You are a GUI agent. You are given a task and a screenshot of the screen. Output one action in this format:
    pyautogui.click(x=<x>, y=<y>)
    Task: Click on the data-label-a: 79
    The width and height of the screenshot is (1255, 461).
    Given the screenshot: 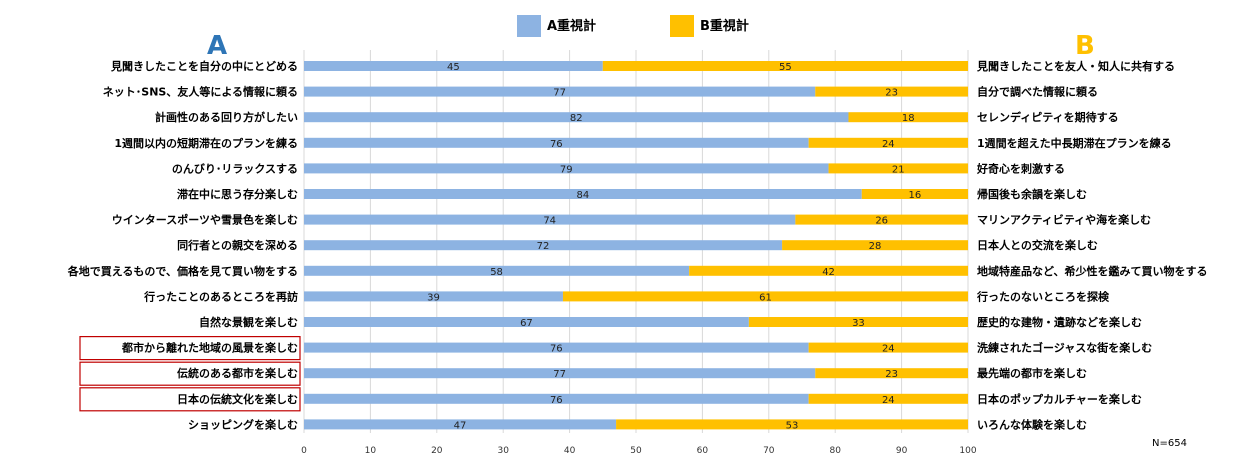 What is the action you would take?
    pyautogui.click(x=566, y=169)
    